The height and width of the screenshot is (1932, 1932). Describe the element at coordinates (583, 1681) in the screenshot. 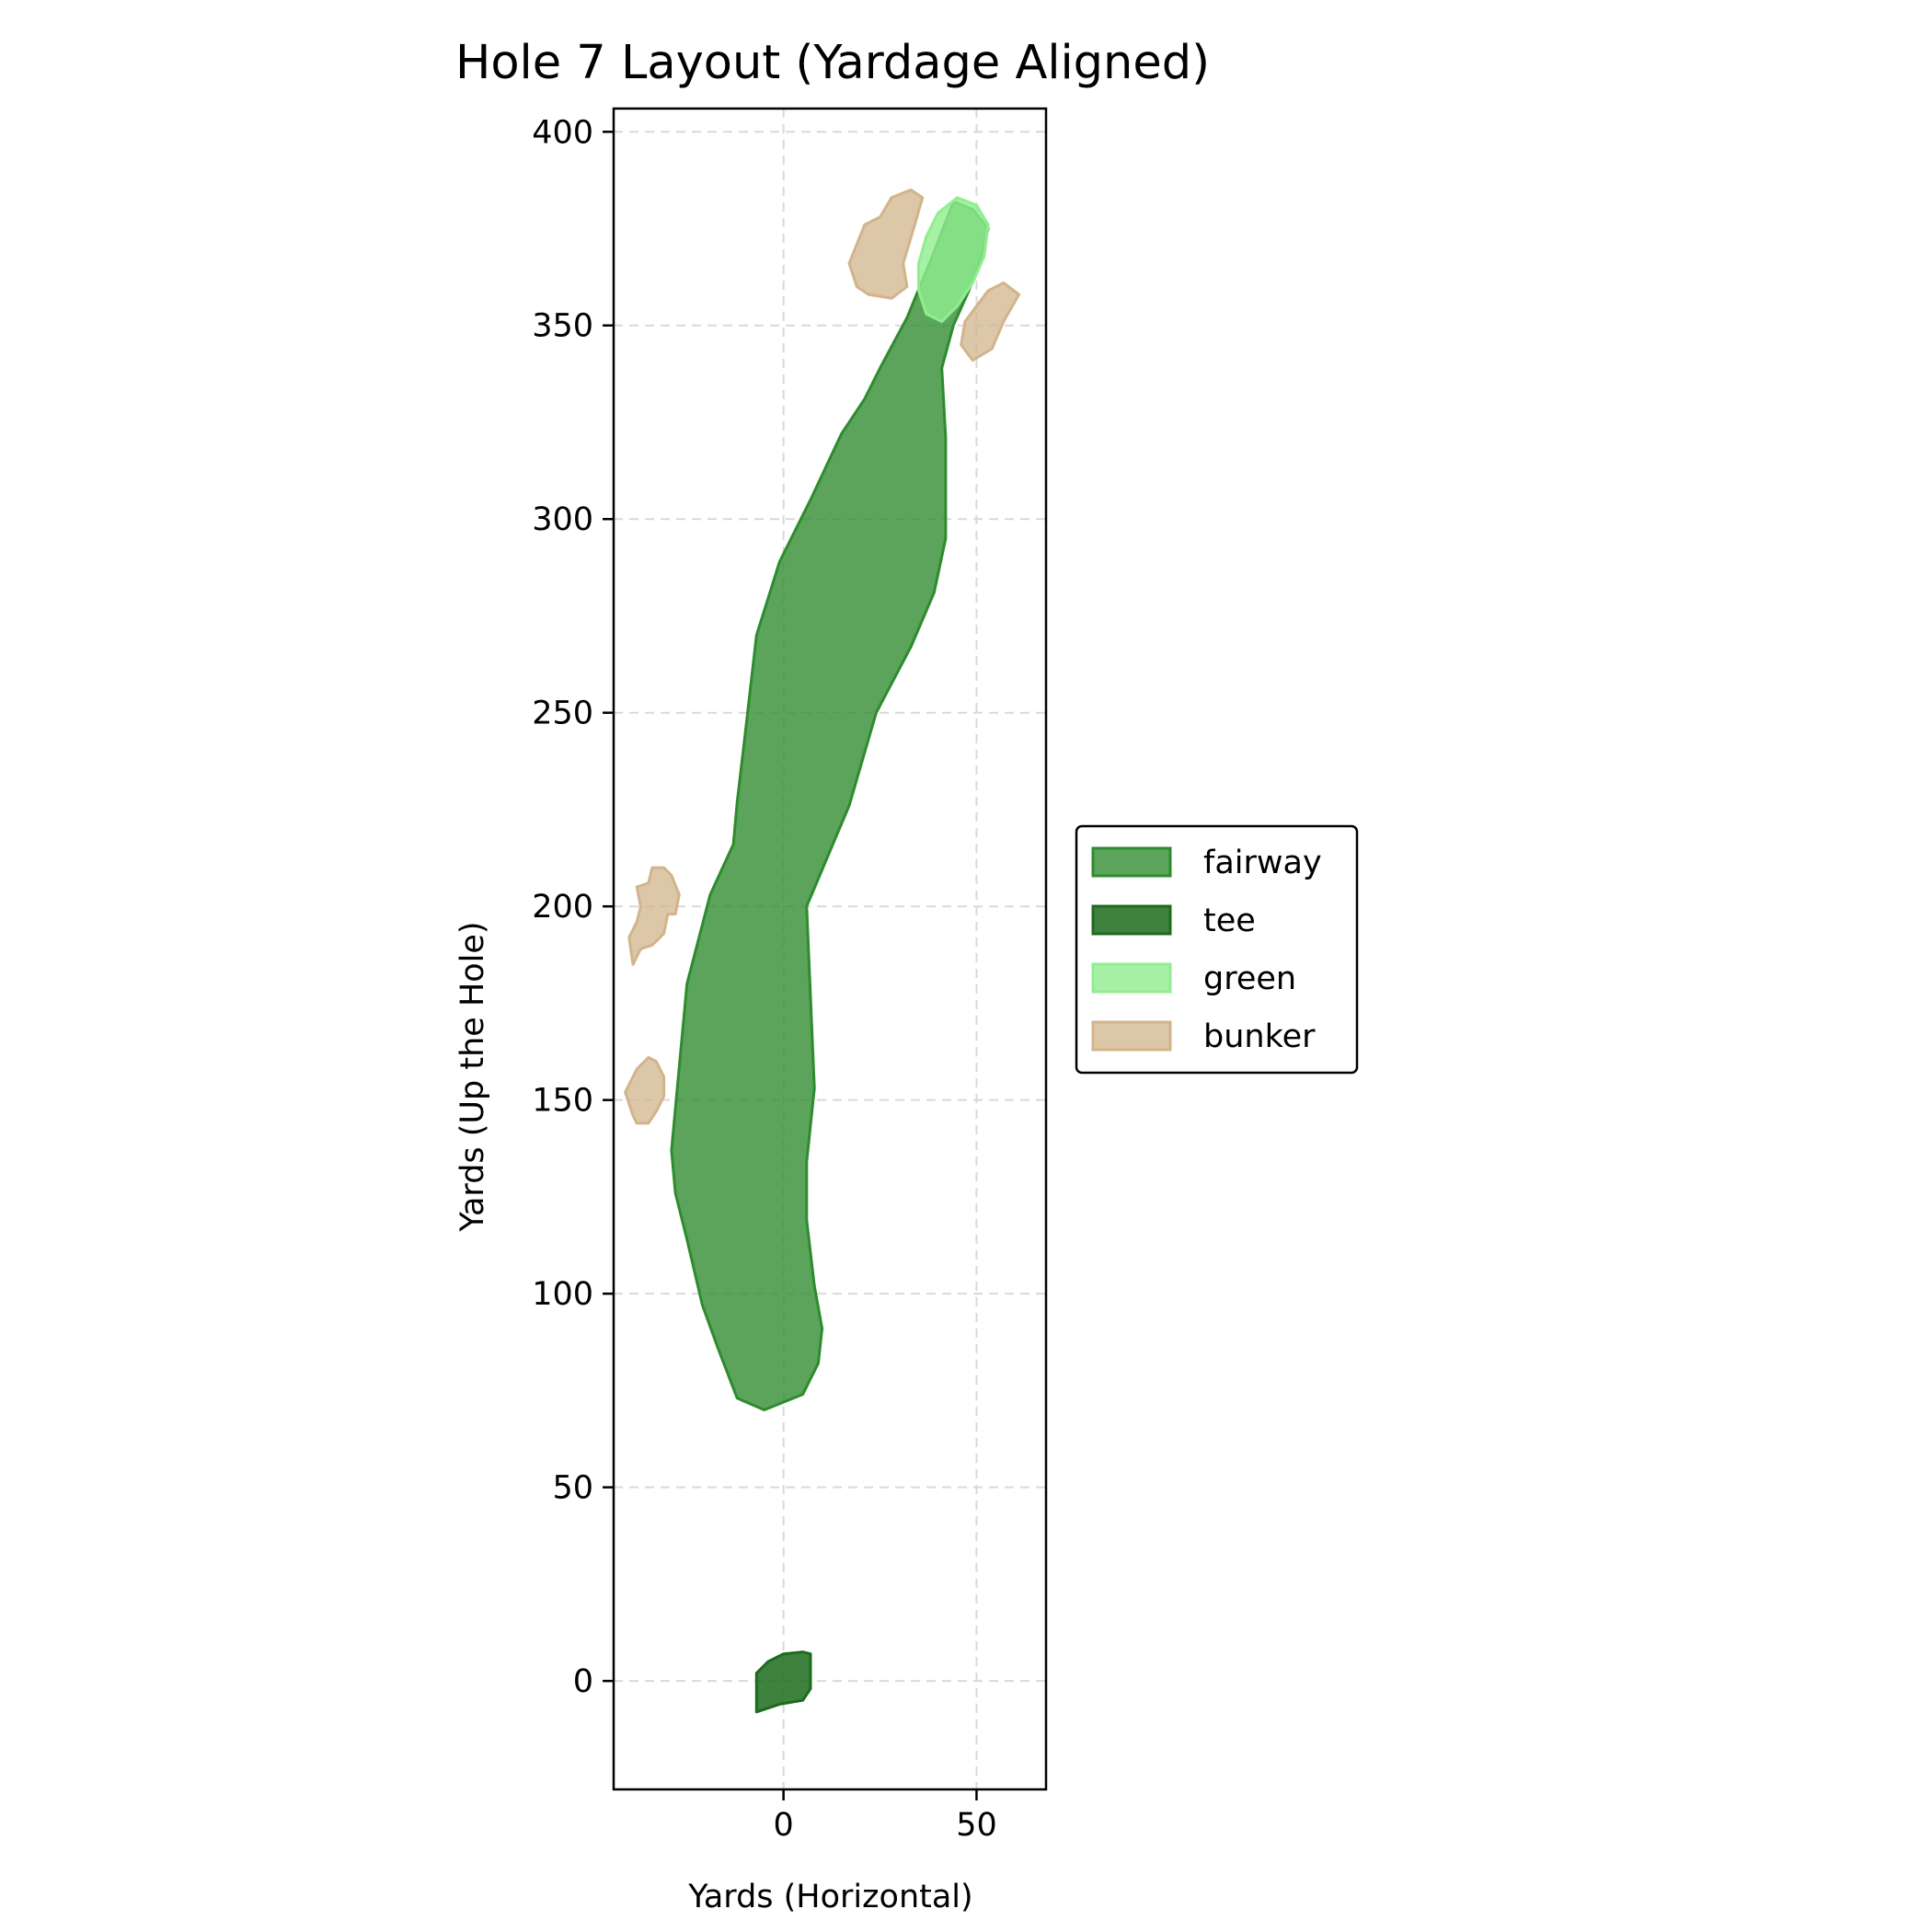

I see `y-tick-label: 0` at that location.